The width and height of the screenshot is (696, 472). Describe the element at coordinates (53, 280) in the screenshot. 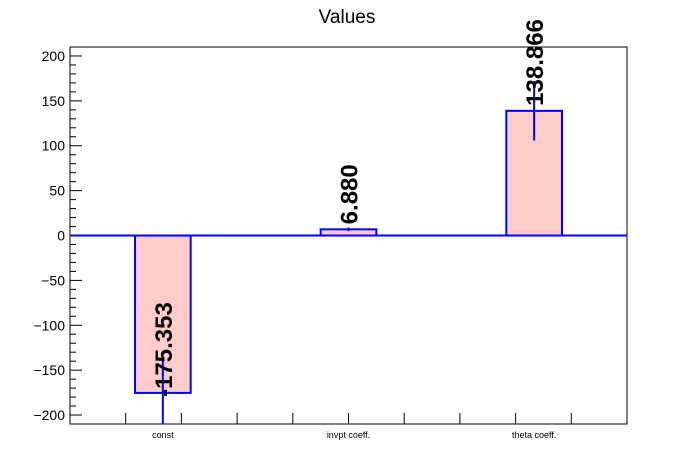

I see `y-tick-label: −50` at that location.